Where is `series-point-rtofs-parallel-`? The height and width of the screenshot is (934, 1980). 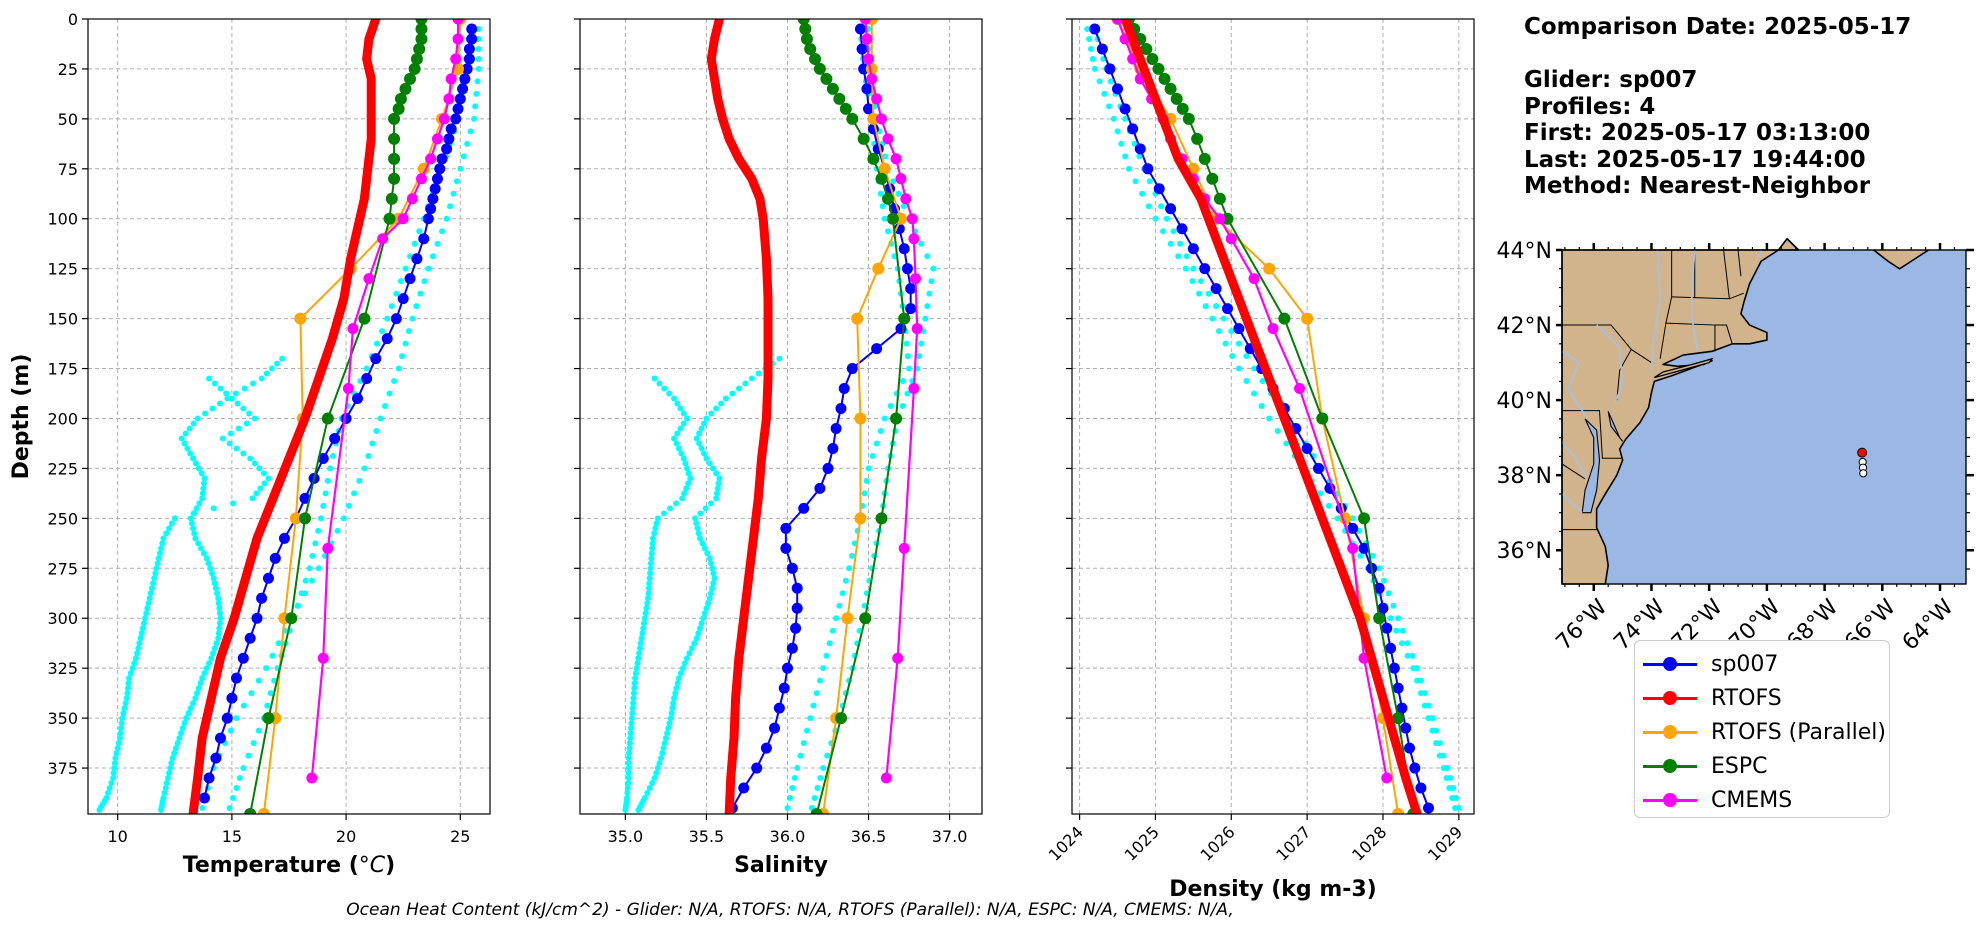 series-point-rtofs-parallel- is located at coordinates (860, 518).